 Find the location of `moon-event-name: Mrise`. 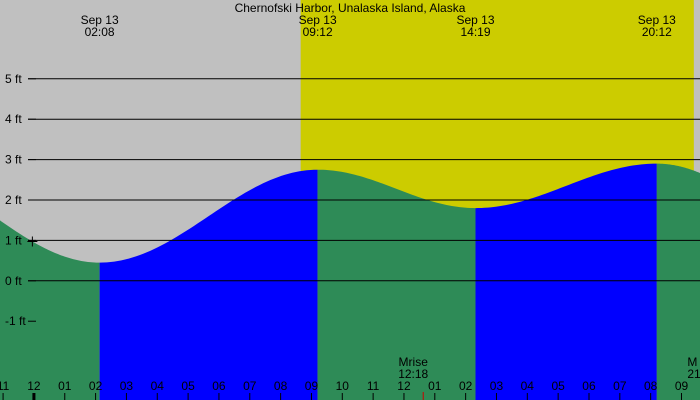

moon-event-name: Mrise is located at coordinates (414, 362).